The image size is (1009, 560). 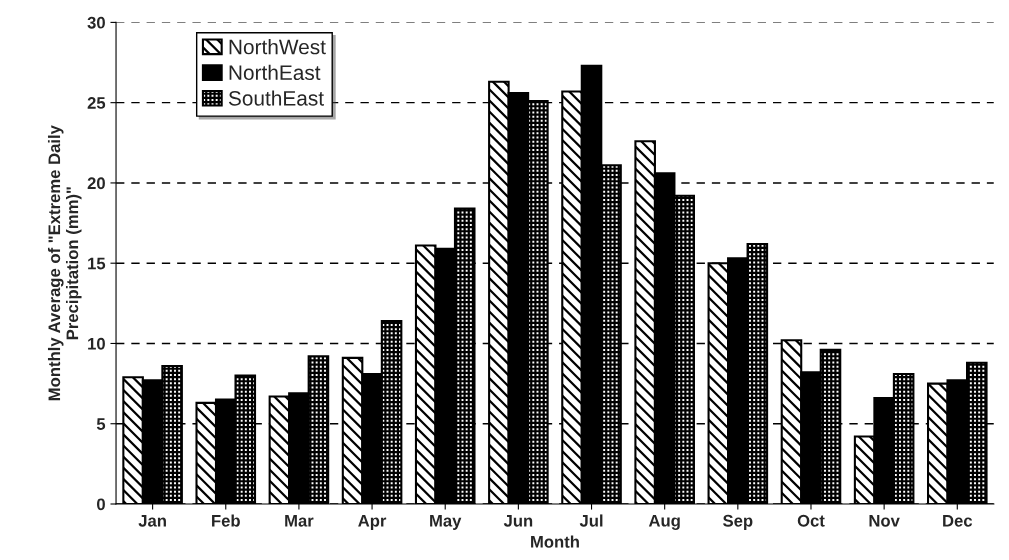 I want to click on legend-label: NorthEast, so click(x=275, y=72).